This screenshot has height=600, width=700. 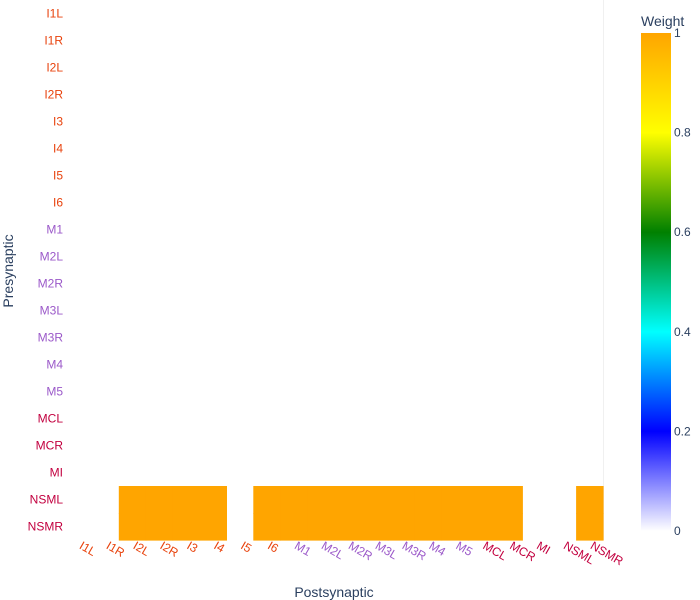 What do you see at coordinates (386, 550) in the screenshot?
I see `x-tick-label: M3L` at bounding box center [386, 550].